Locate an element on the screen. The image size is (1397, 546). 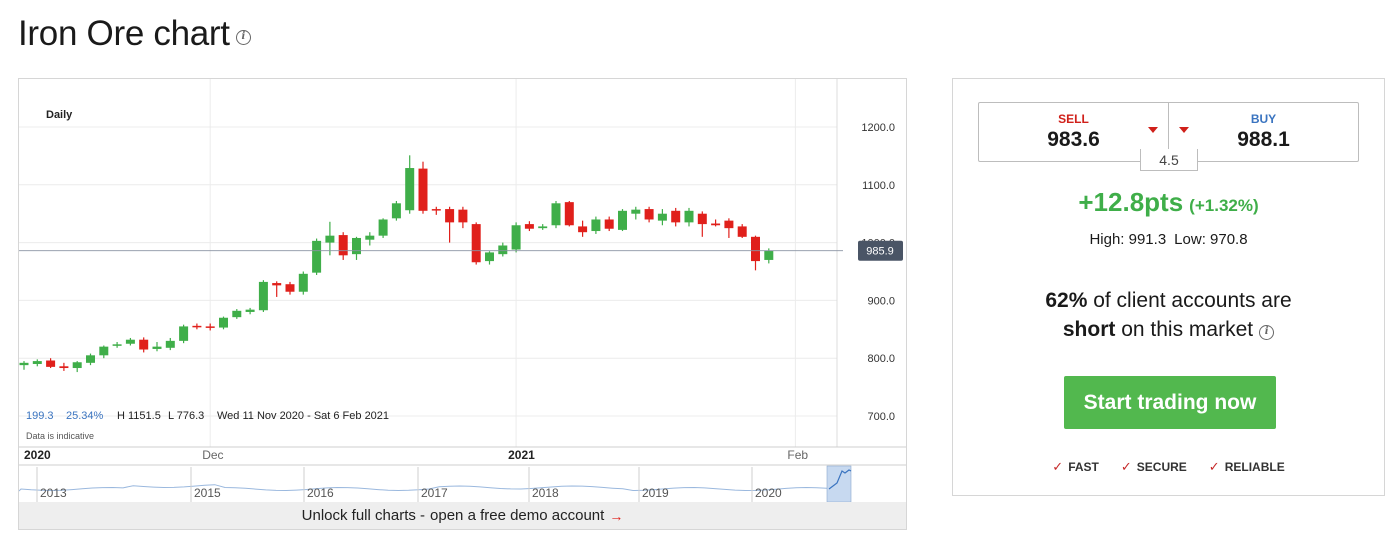
stat-low: L 776.3 is located at coordinates (186, 416).